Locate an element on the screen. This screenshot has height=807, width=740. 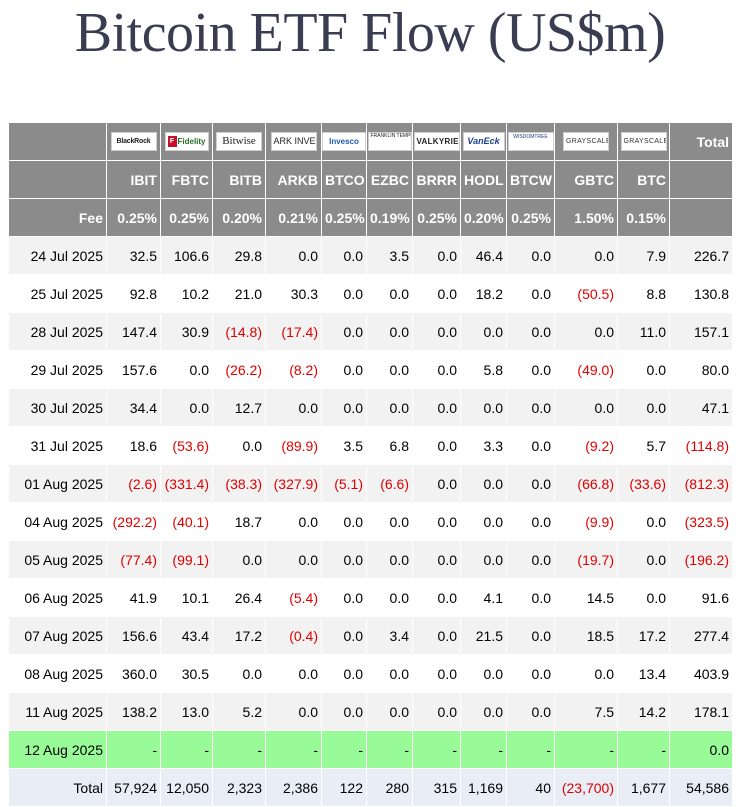
row-total-cell: (114.8) is located at coordinates (701, 445).